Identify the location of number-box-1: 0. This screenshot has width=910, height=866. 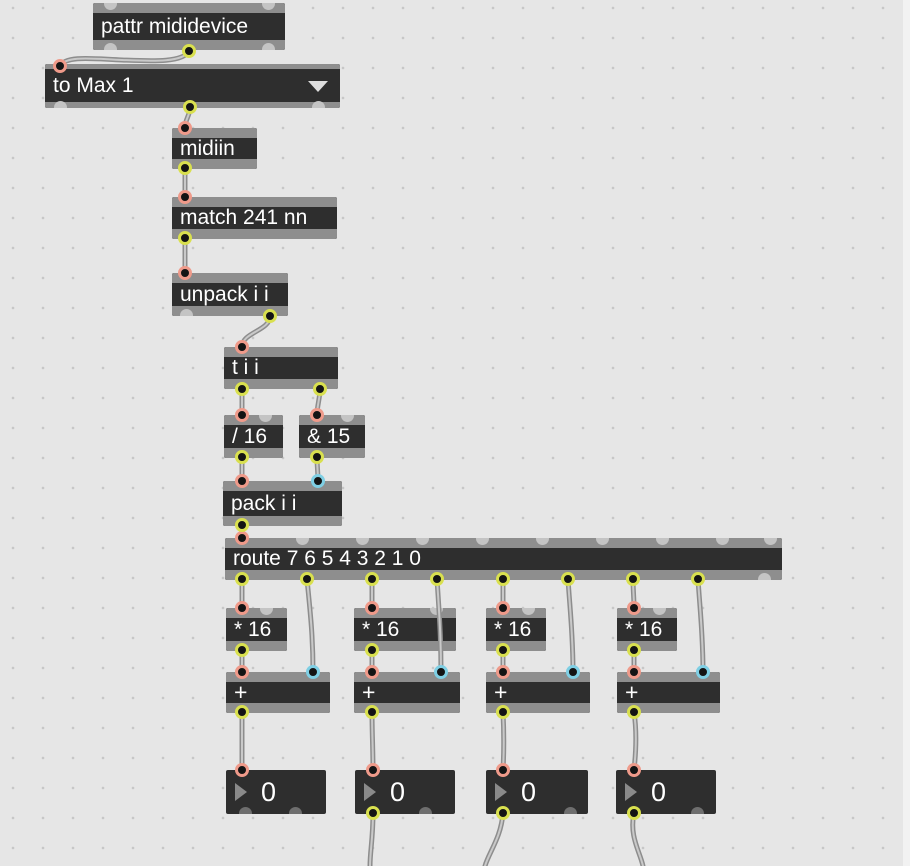
(276, 792).